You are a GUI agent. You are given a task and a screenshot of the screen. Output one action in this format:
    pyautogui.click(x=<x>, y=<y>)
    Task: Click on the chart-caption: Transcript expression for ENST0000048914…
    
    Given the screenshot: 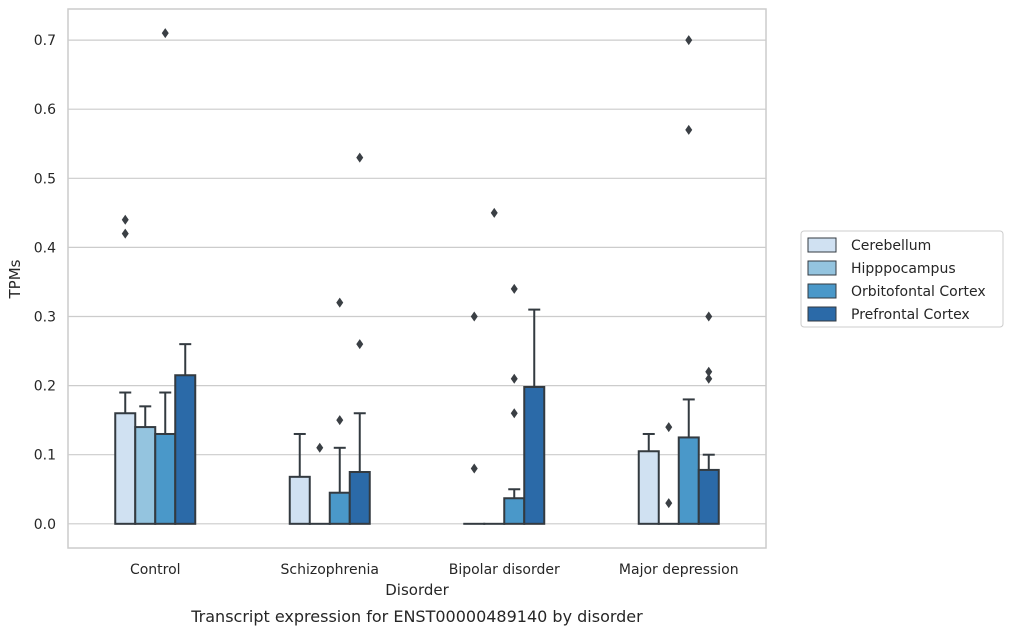 What is the action you would take?
    pyautogui.click(x=416, y=616)
    